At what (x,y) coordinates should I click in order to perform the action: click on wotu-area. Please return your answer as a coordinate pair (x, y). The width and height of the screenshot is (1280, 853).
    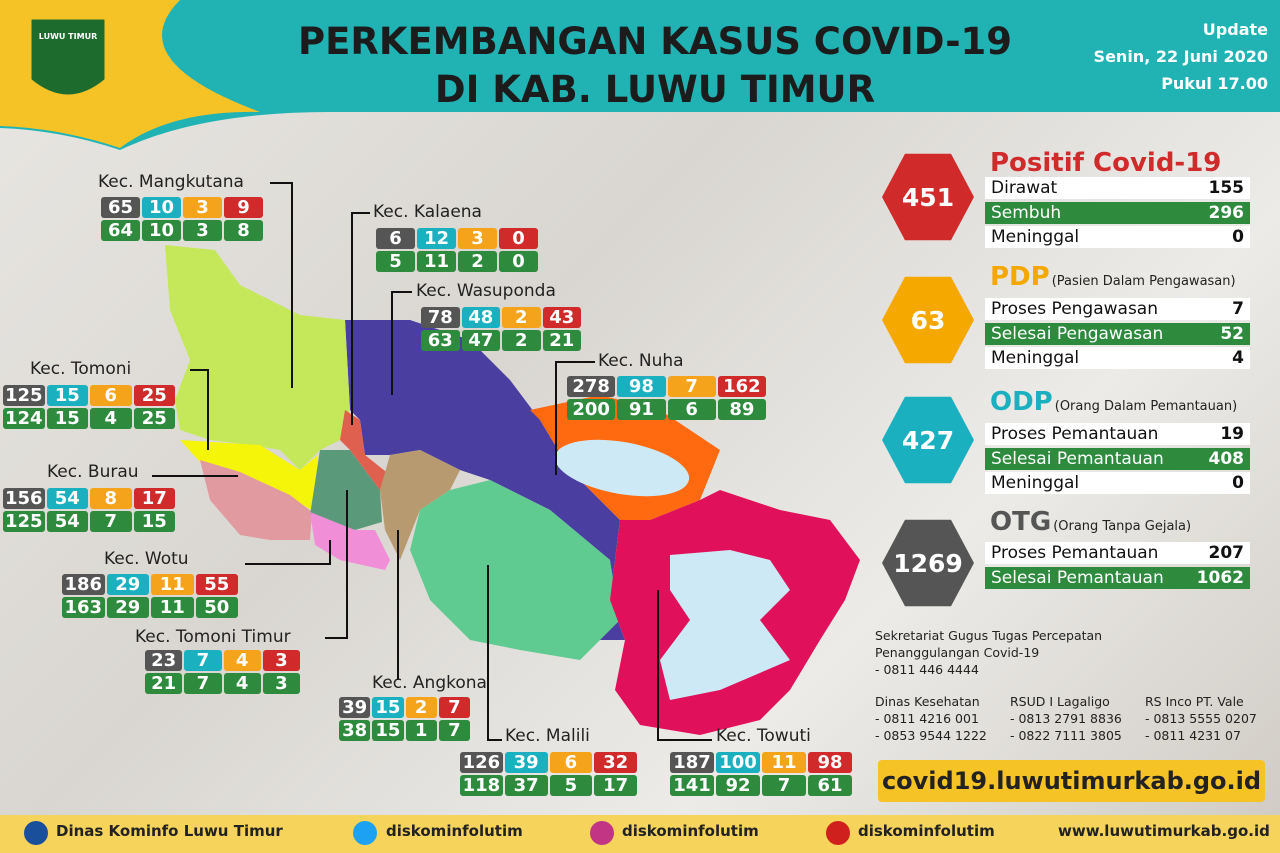
    Looking at the image, I should click on (350, 541).